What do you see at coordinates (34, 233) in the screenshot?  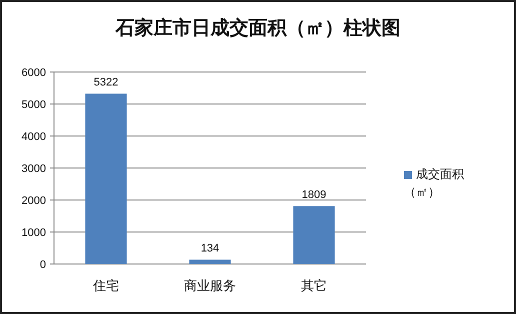 I see `y-tick-label: 1000` at bounding box center [34, 233].